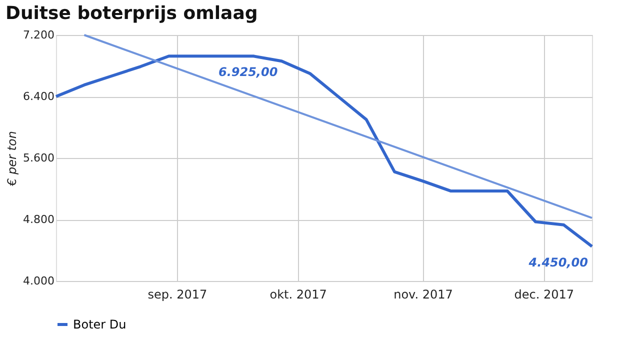 This screenshot has width=625, height=355. I want to click on y-tick-label: 4.000, so click(38, 281).